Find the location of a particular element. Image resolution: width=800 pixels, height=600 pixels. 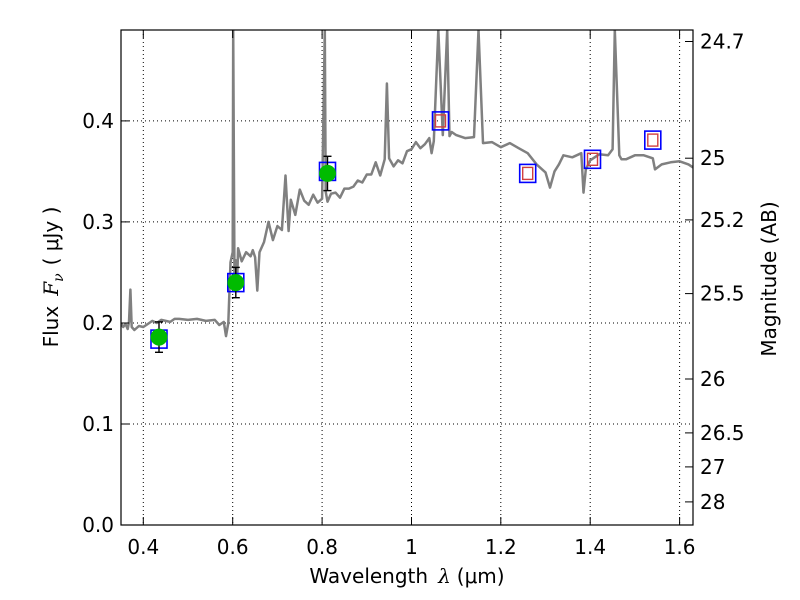

magnitude-tick-label: 28 is located at coordinates (712, 502).